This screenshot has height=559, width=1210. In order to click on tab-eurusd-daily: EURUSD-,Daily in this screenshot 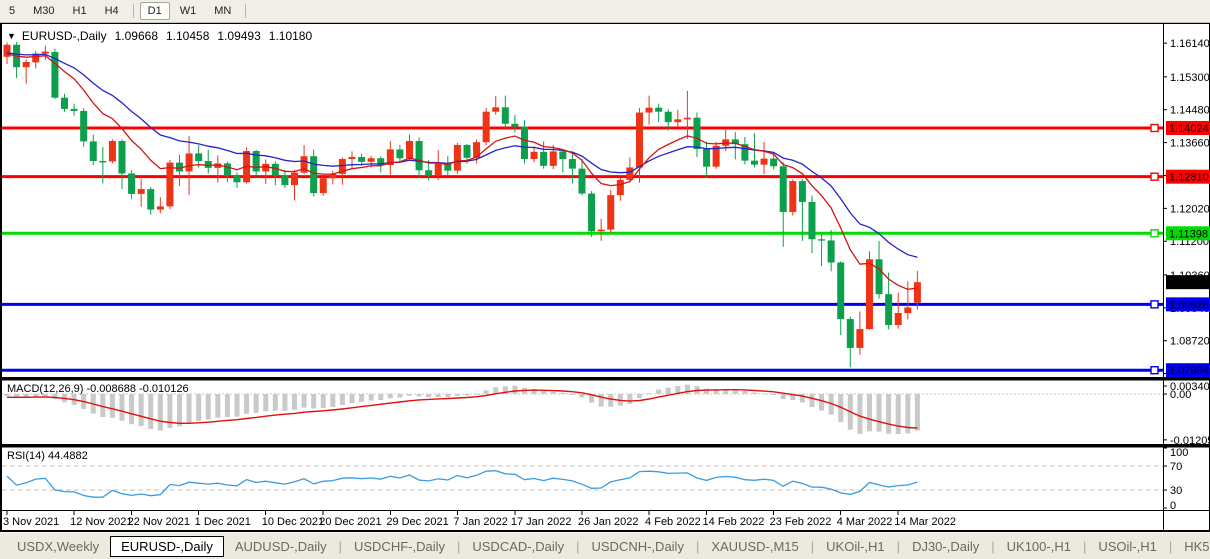, I will do `click(167, 546)`.